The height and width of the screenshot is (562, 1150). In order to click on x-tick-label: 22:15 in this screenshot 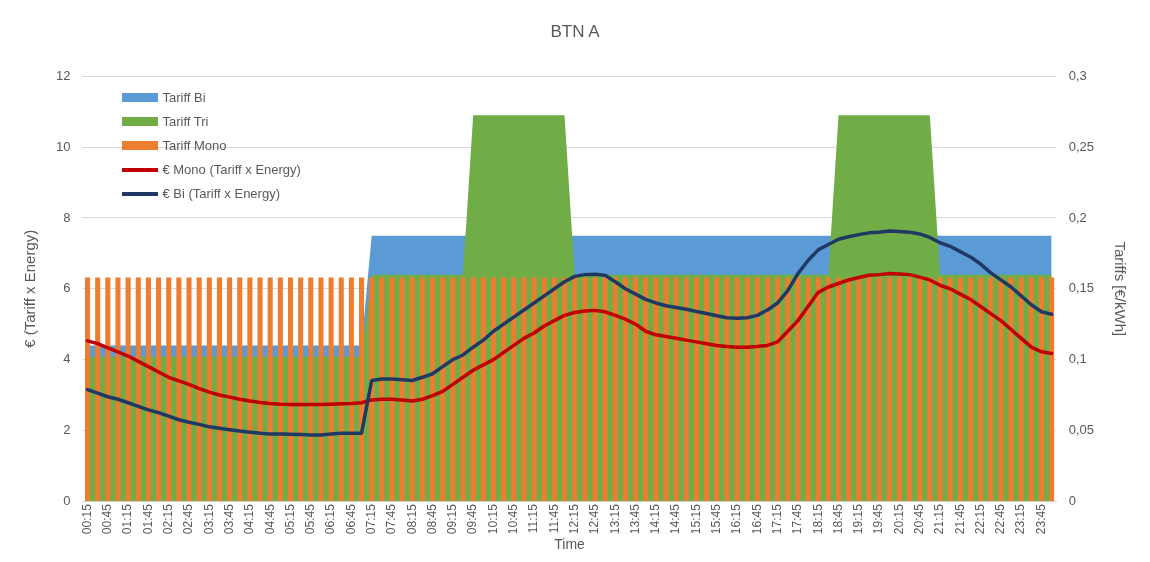, I will do `click(979, 519)`.